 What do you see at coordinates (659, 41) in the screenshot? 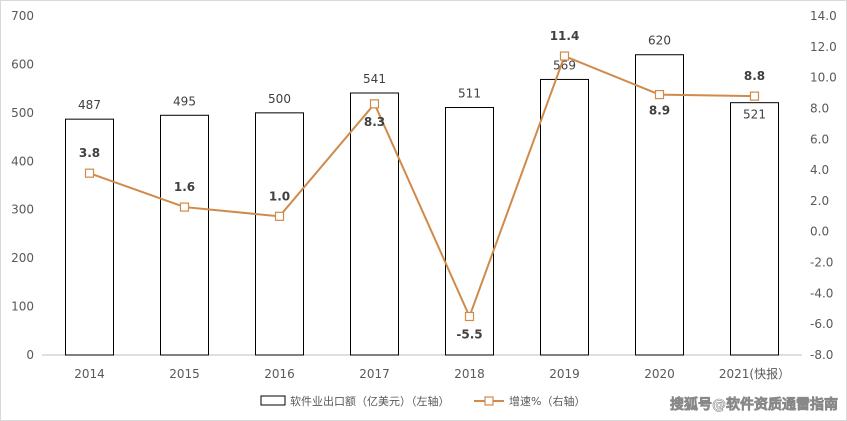
I see `bar-value-label: 620` at bounding box center [659, 41].